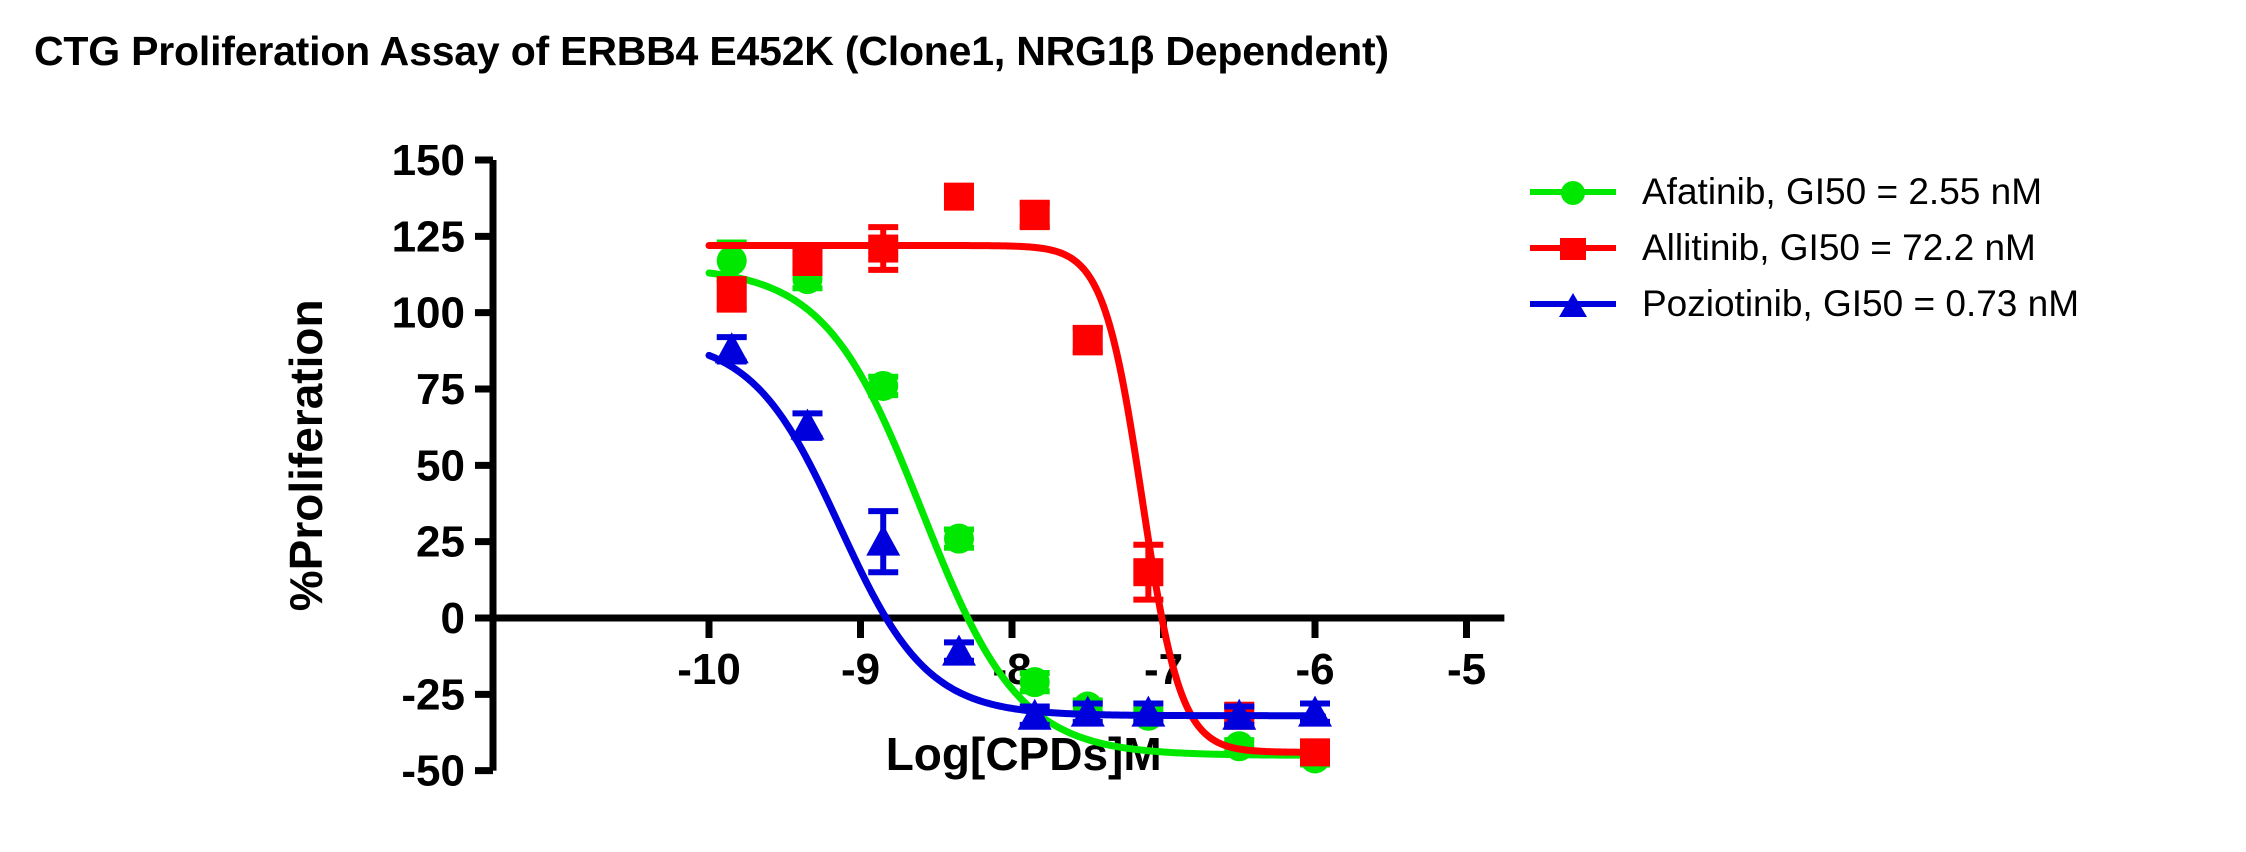 The width and height of the screenshot is (2246, 852). What do you see at coordinates (1842, 191) in the screenshot?
I see `legend-label-afatinib: Afatinib, GI50 = 2.55 nM` at bounding box center [1842, 191].